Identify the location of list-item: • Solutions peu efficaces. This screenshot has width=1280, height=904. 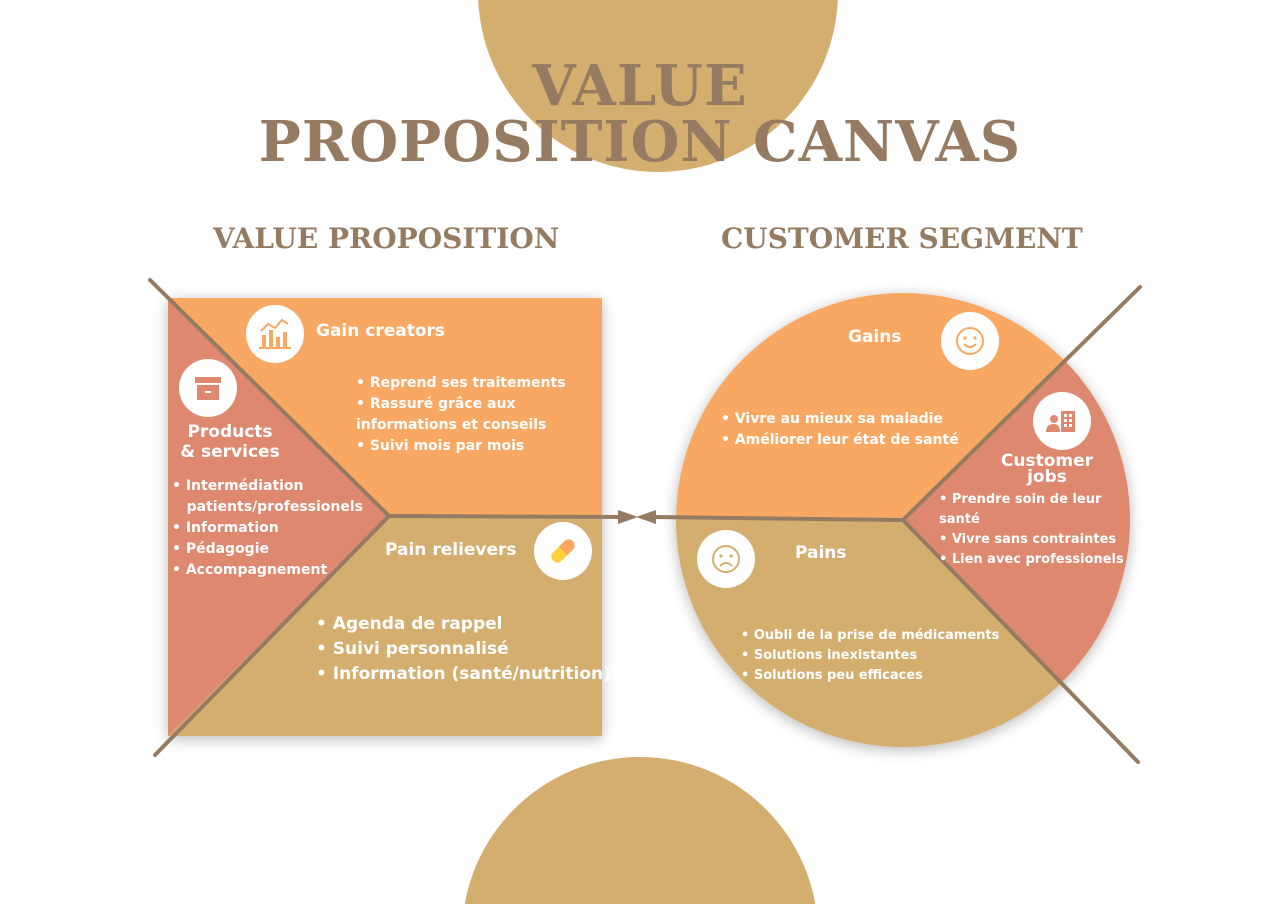
(832, 675).